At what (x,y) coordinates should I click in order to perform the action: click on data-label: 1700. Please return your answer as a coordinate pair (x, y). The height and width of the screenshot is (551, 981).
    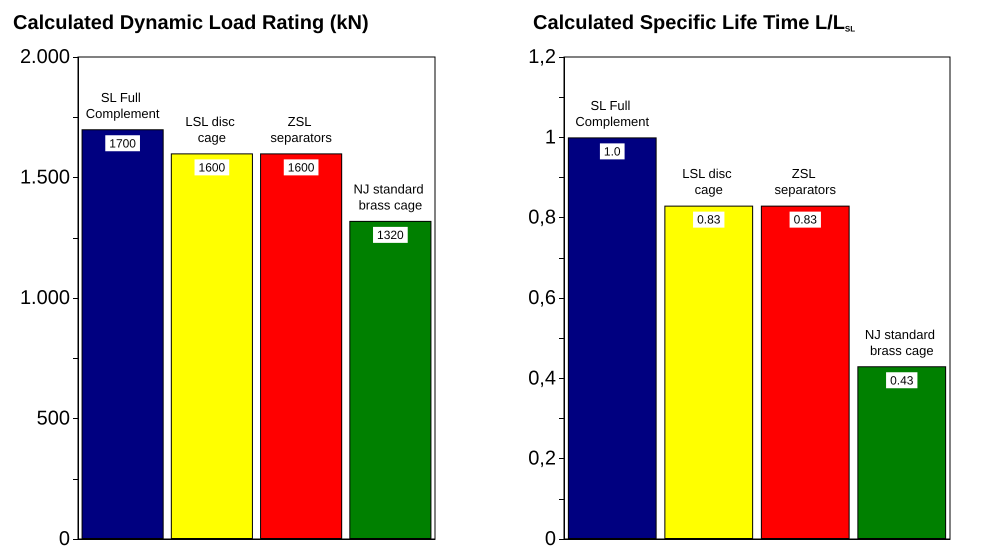
    Looking at the image, I should click on (122, 143).